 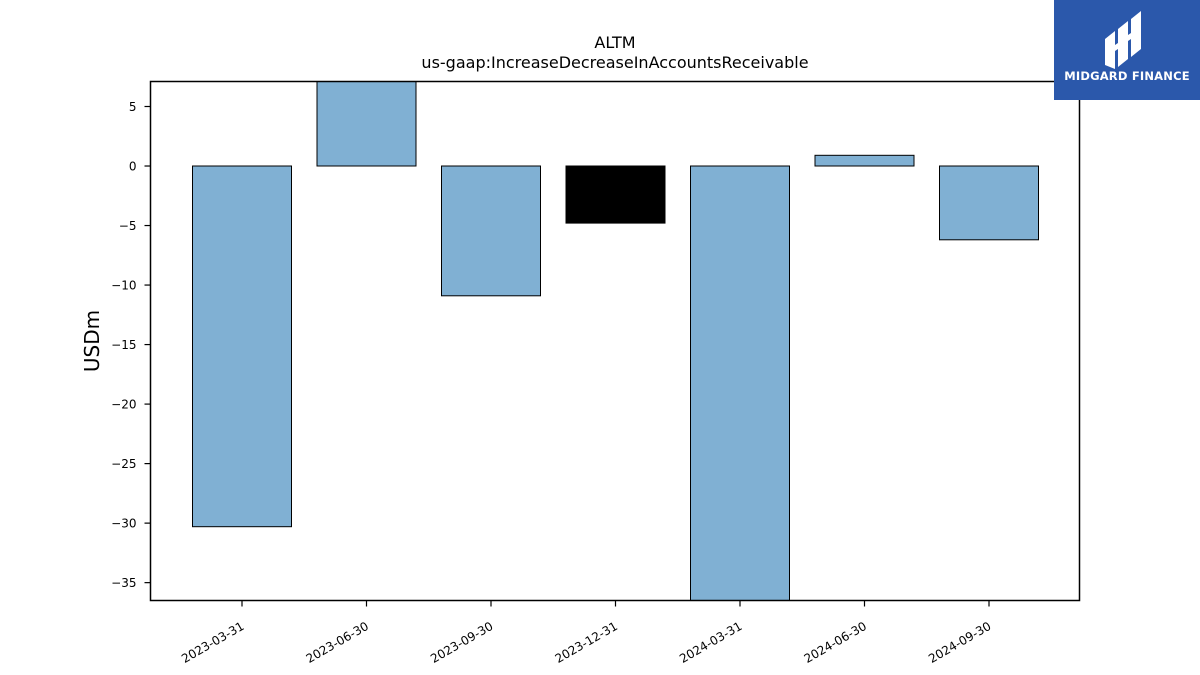 I want to click on y-tick-label: −30, so click(x=123, y=524).